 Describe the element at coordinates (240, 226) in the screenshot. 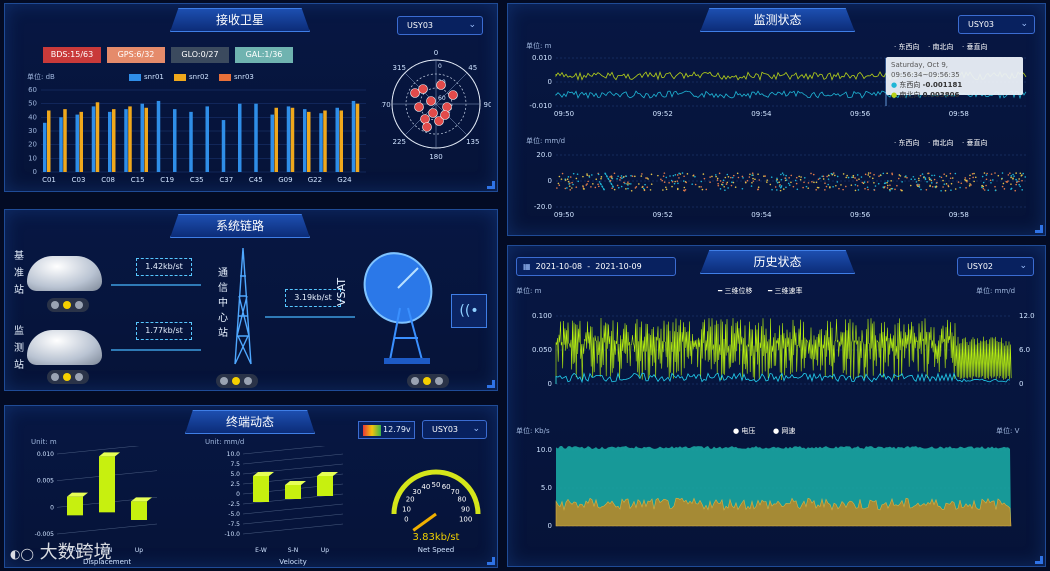

I see `link-title: 系统链路` at that location.